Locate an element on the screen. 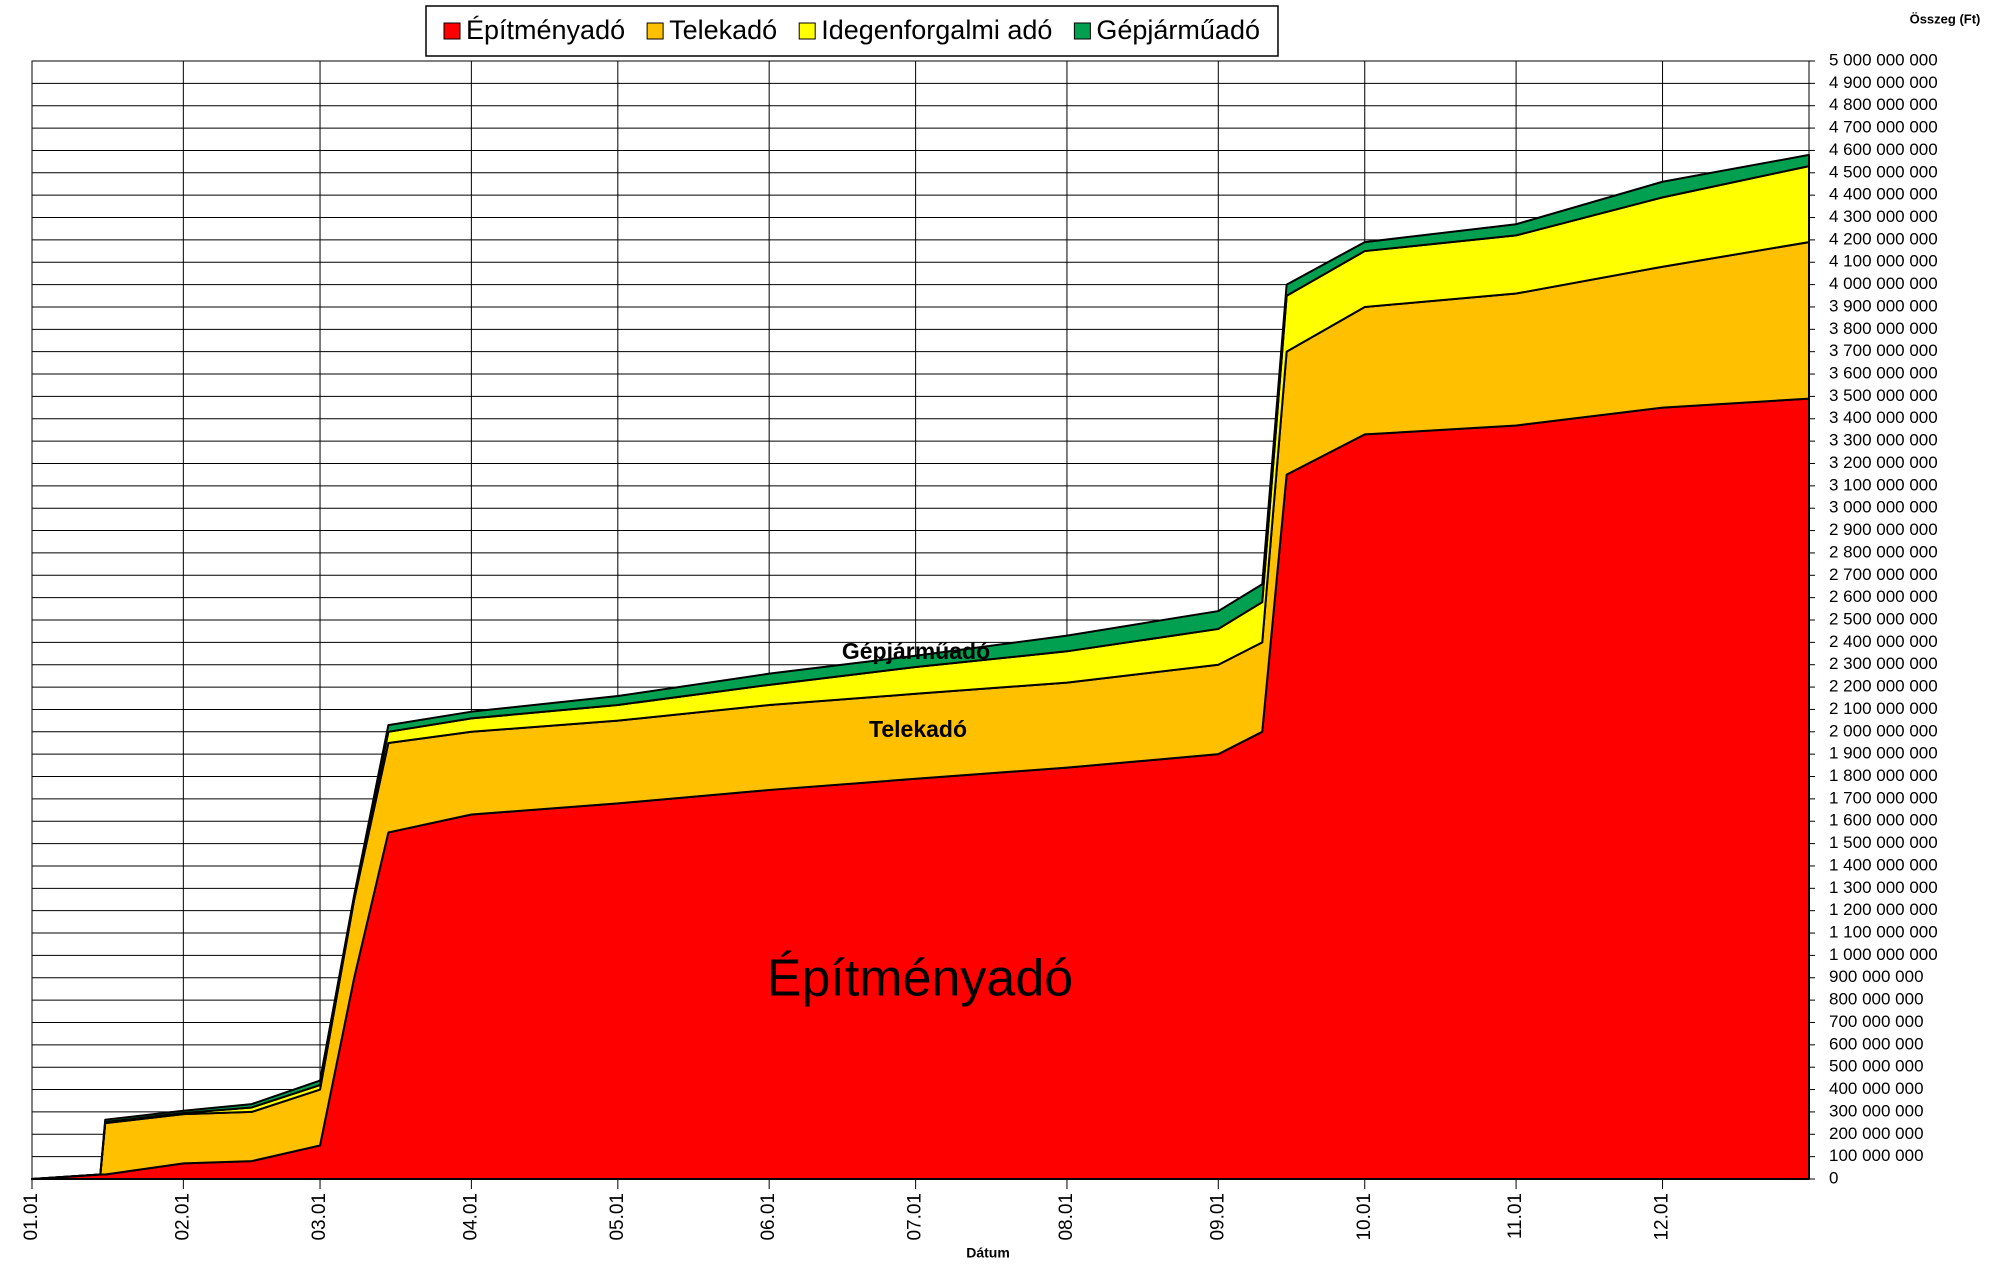 The width and height of the screenshot is (1995, 1269). x-tick-label: 11.01 is located at coordinates (1515, 1216).